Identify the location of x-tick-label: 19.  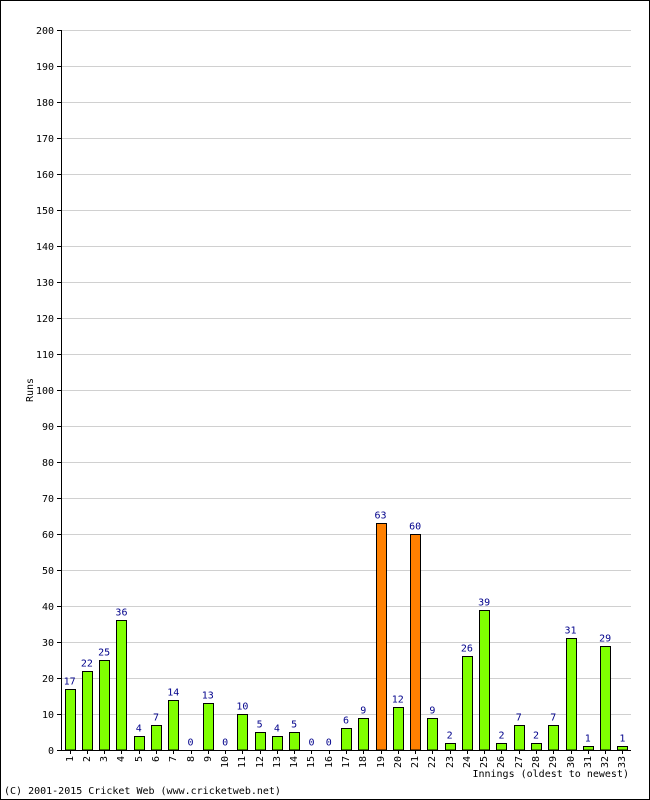
(381, 762).